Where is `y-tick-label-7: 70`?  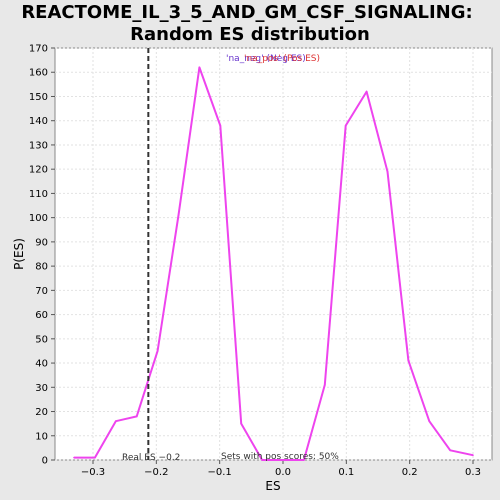
y-tick-label-7: 70 is located at coordinates (41, 291).